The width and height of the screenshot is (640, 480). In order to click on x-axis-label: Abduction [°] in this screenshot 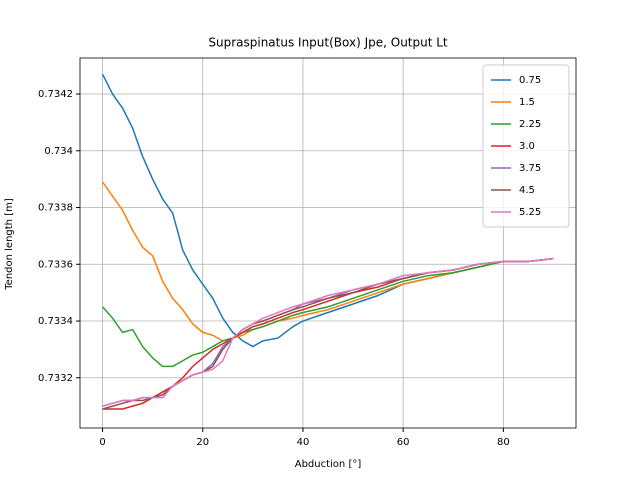, I will do `click(328, 464)`.